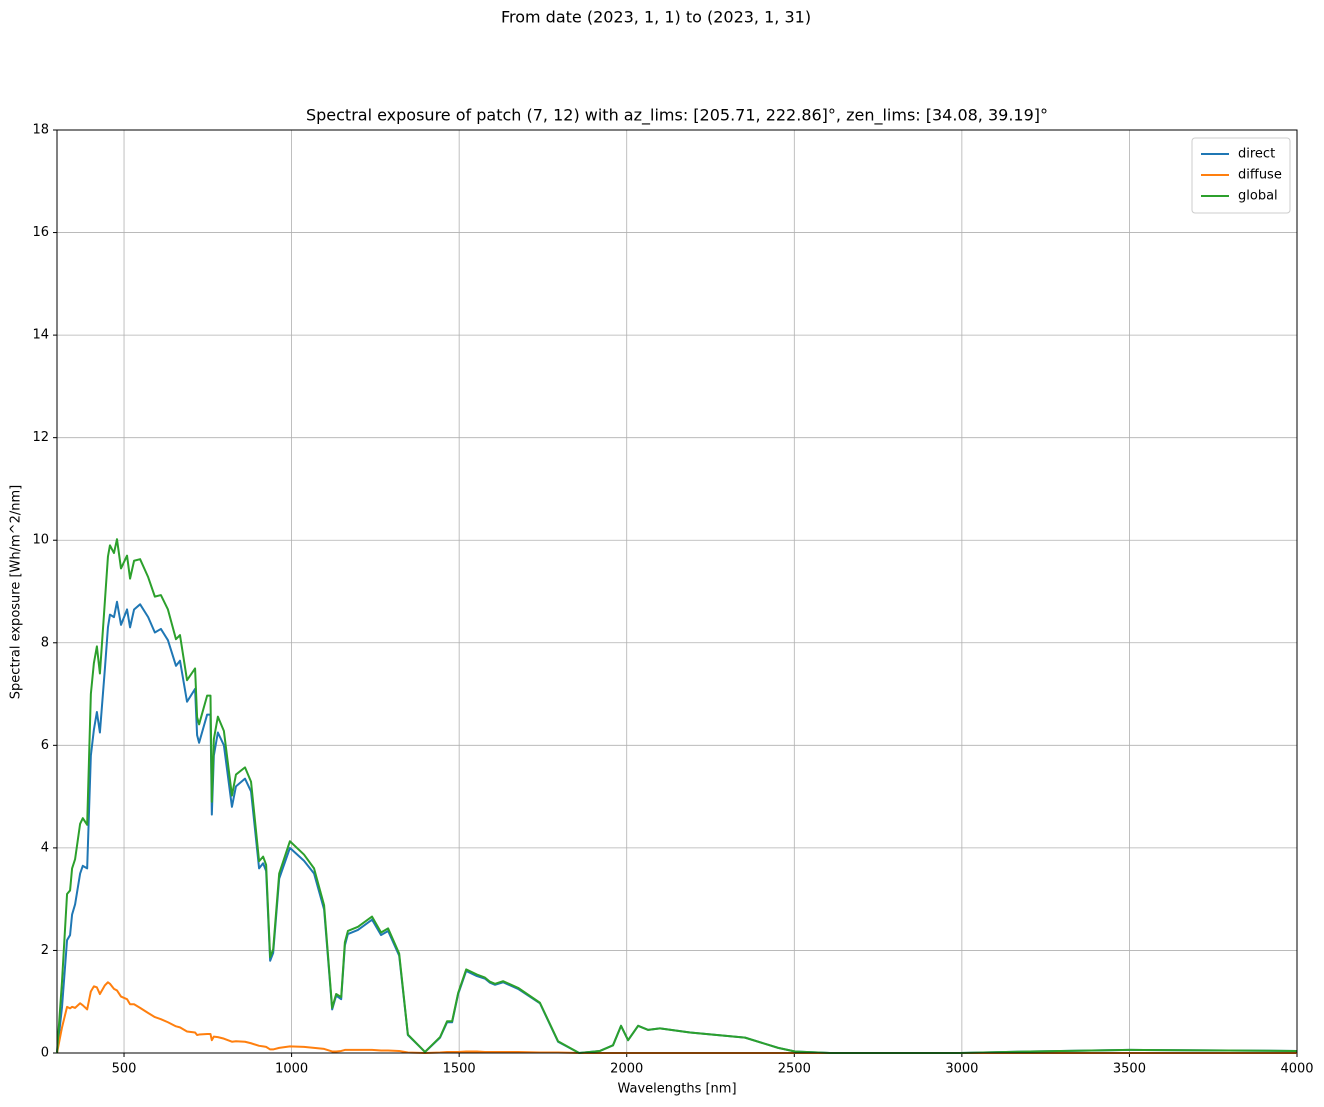 The height and width of the screenshot is (1107, 1324). What do you see at coordinates (1256, 154) in the screenshot?
I see `legend-label: direct` at bounding box center [1256, 154].